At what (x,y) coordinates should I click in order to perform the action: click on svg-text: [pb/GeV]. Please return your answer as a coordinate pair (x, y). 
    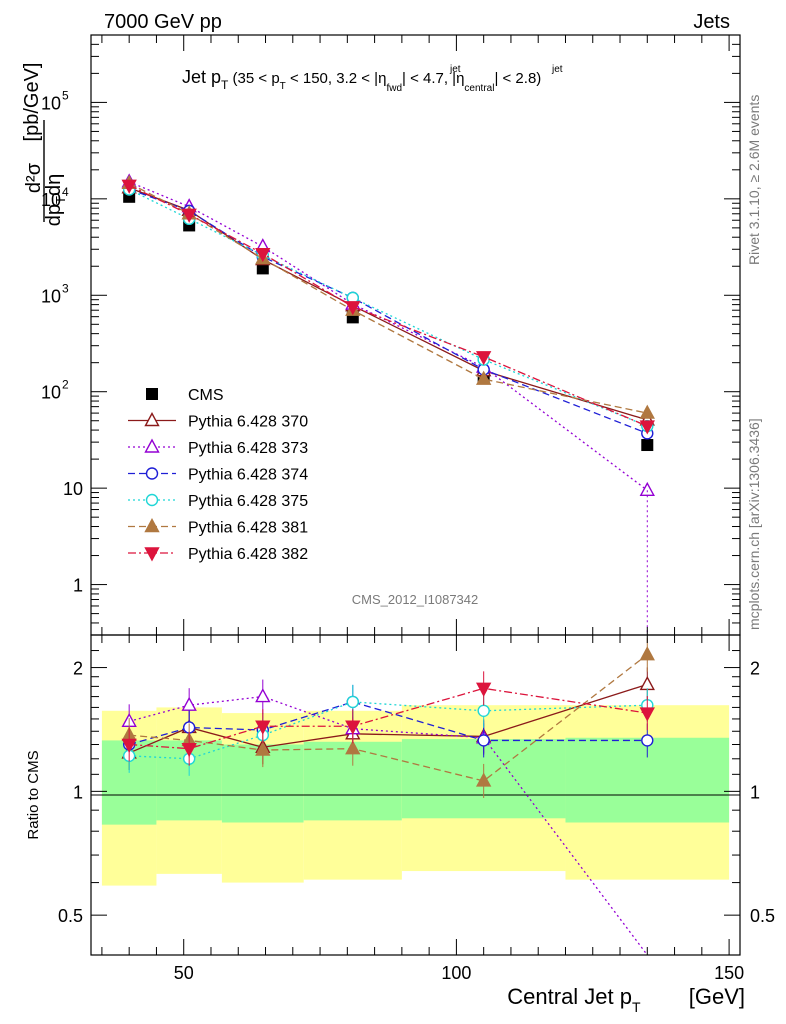
    Looking at the image, I should click on (32, 102).